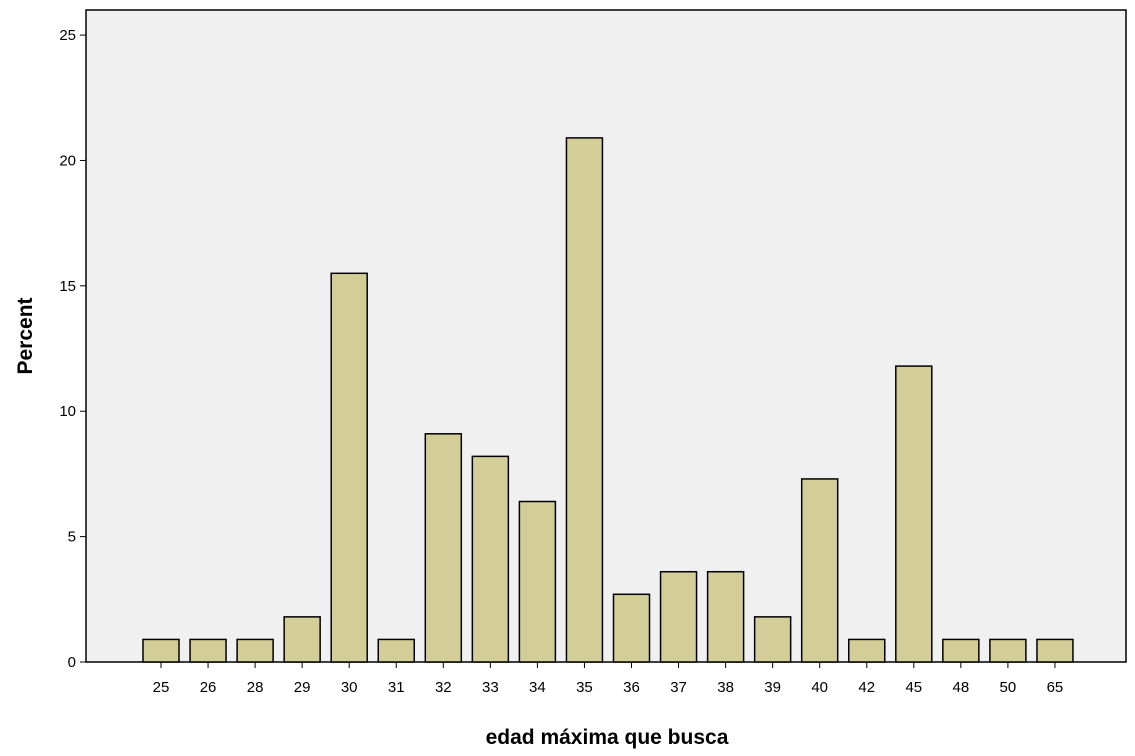 Image resolution: width=1135 pixels, height=756 pixels. What do you see at coordinates (72, 537) in the screenshot?
I see `y-tick-label: 5` at bounding box center [72, 537].